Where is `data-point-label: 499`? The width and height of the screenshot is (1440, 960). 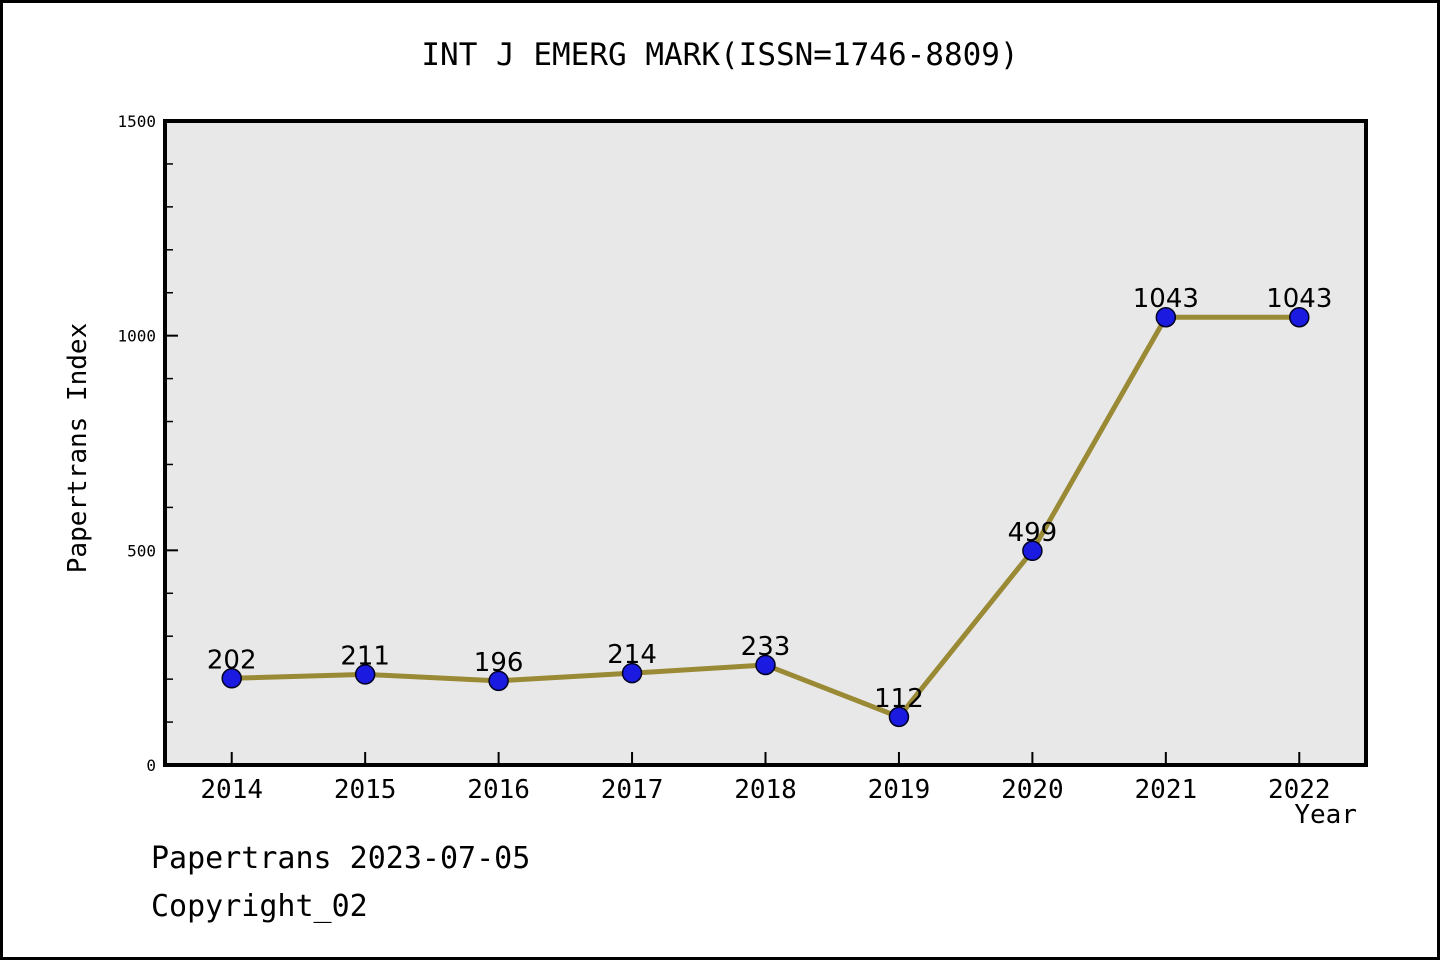 data-point-label: 499 is located at coordinates (1033, 533).